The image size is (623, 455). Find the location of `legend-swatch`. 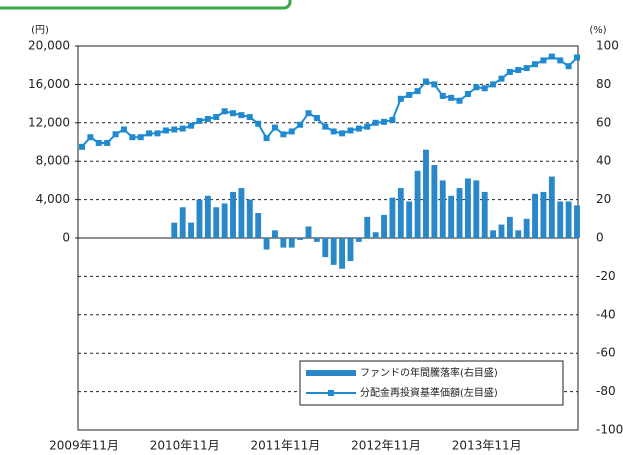

legend-swatch is located at coordinates (331, 373).